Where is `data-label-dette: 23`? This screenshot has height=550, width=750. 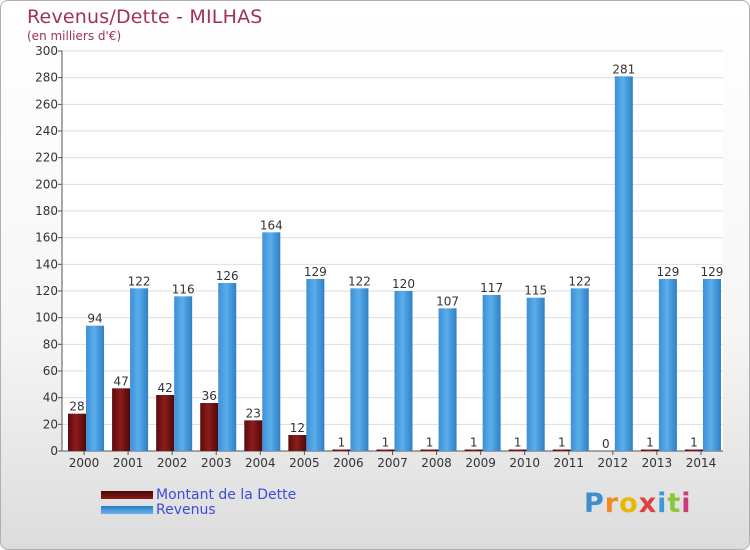
data-label-dette: 23 is located at coordinates (253, 413).